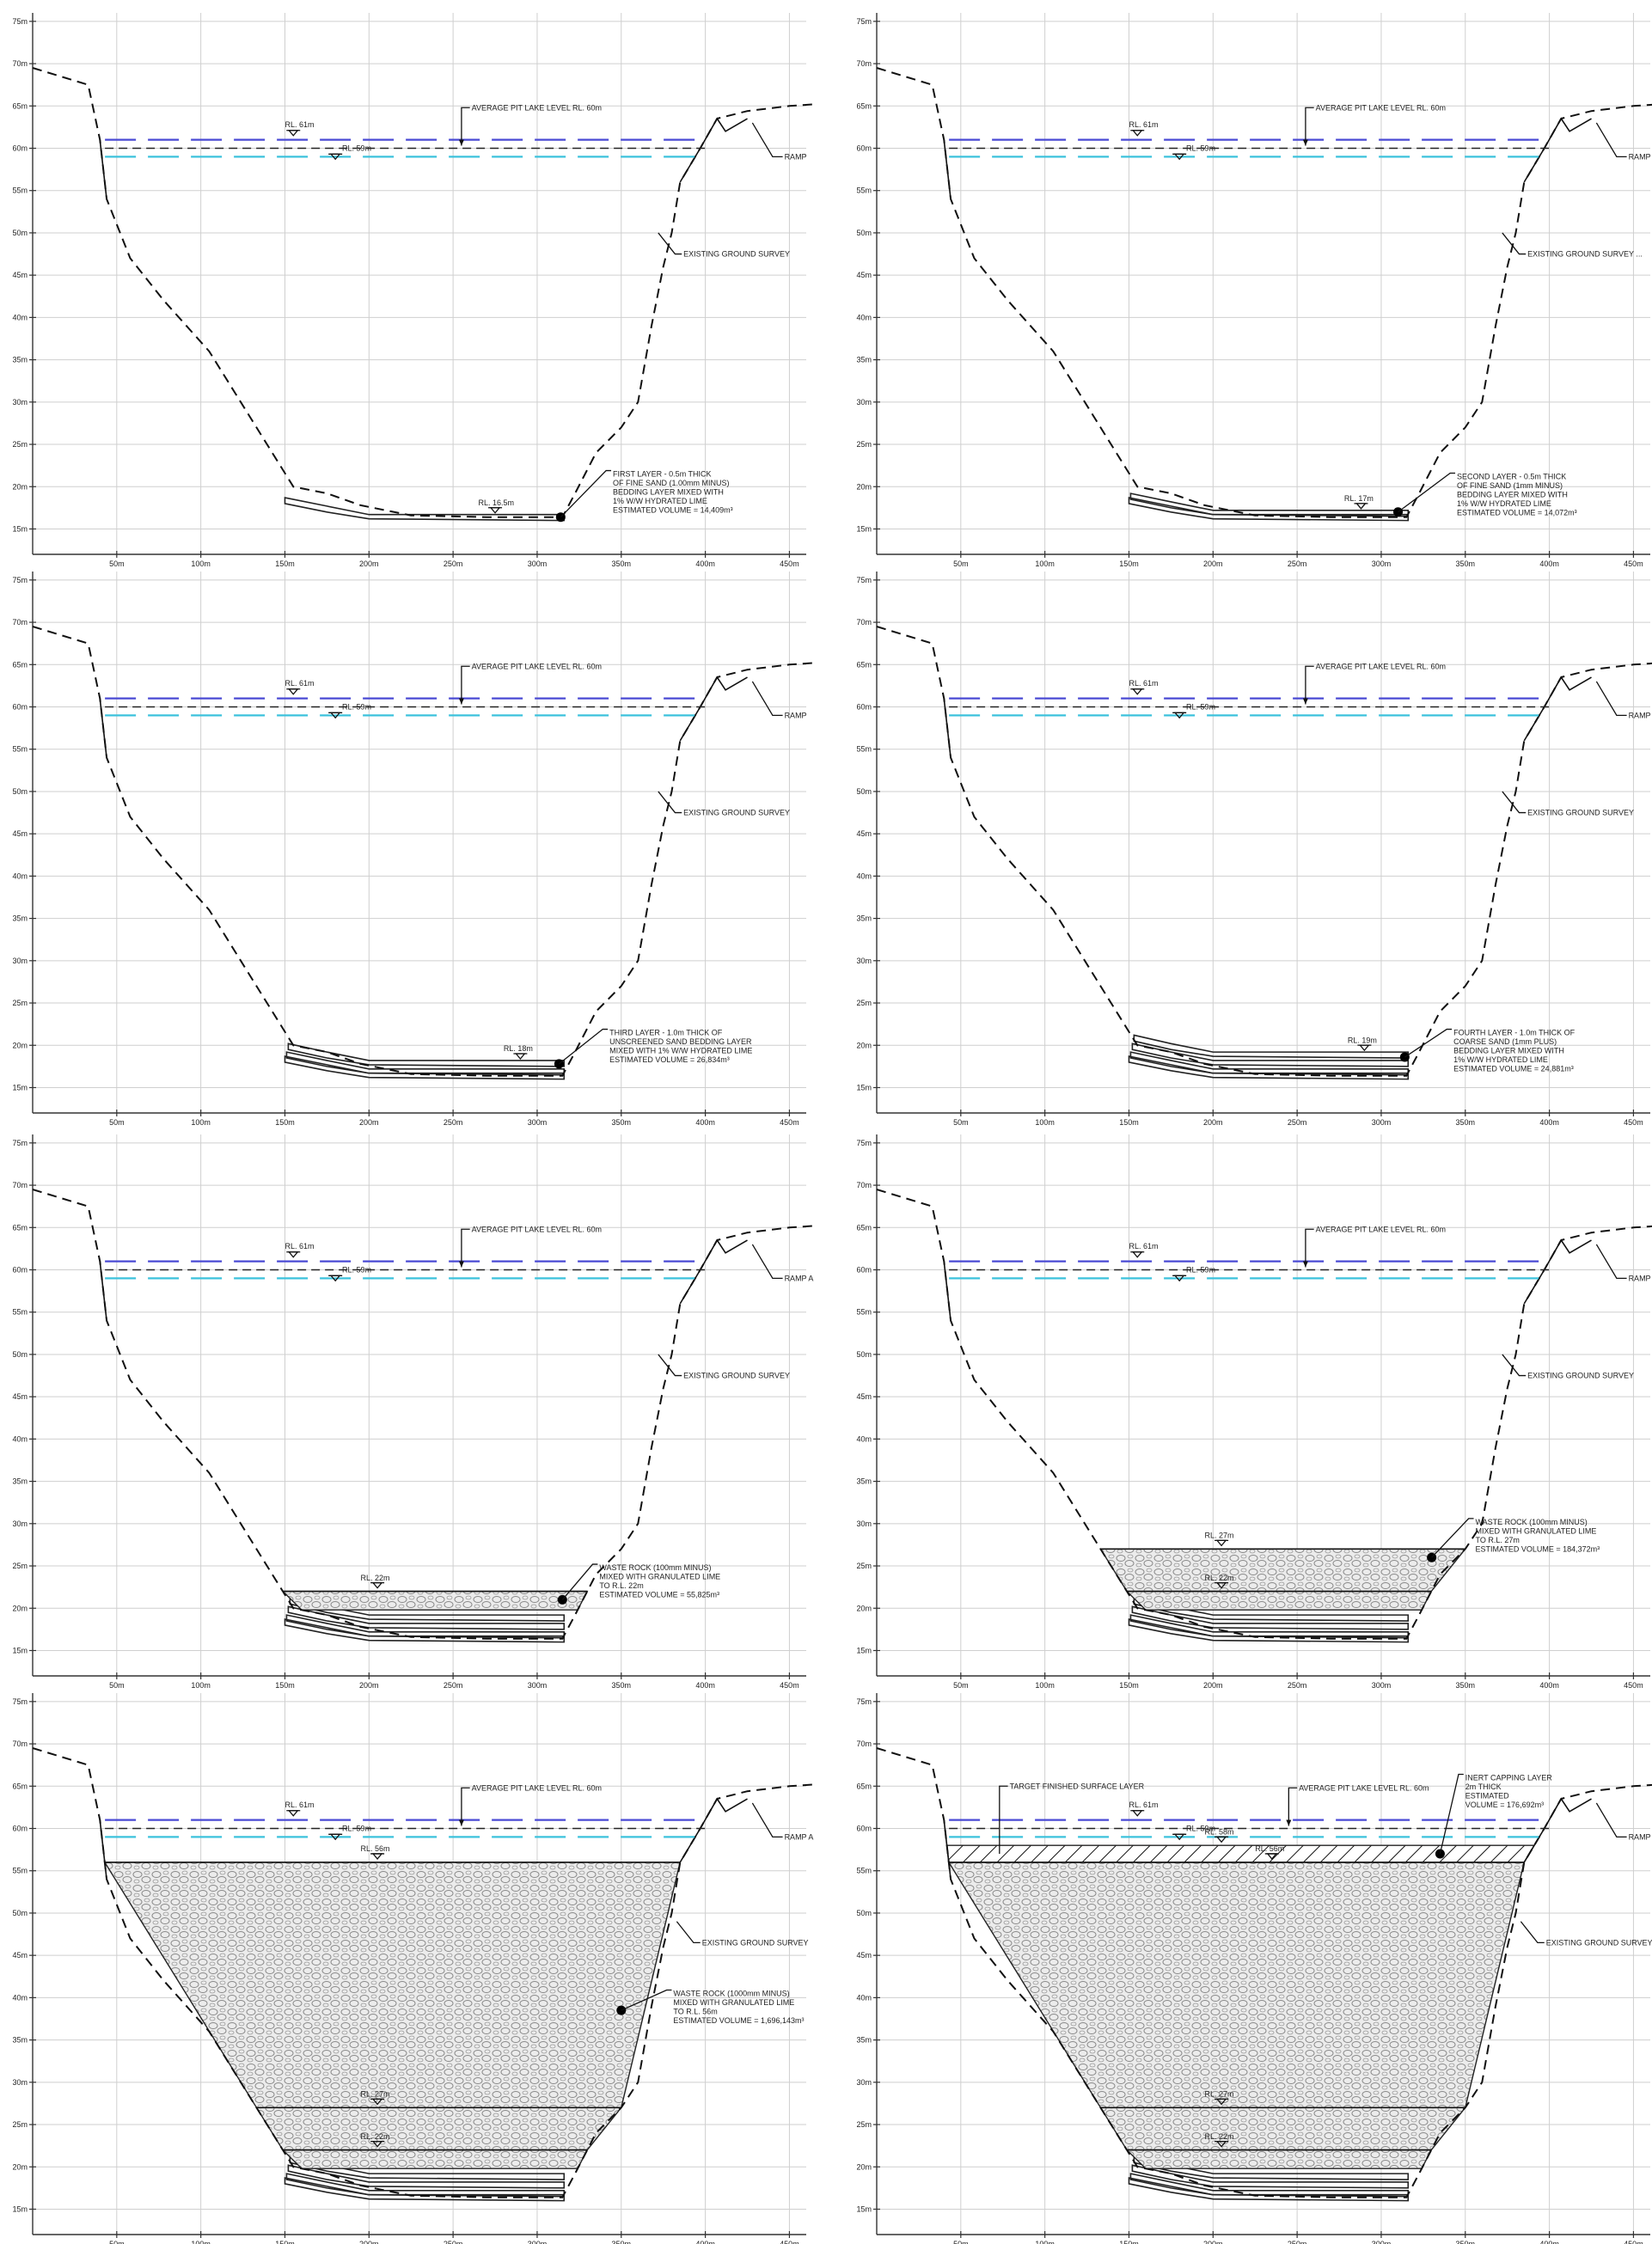 The width and height of the screenshot is (1652, 2244). I want to click on fill-layers, so click(1240, 2023).